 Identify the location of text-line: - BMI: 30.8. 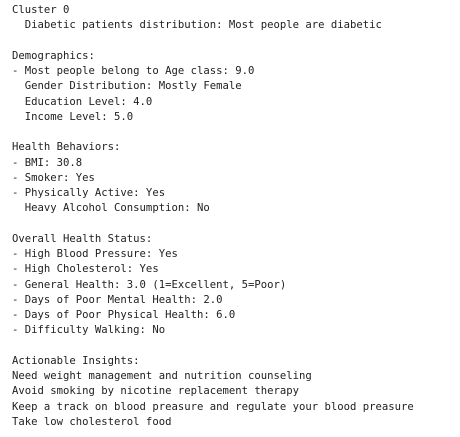
(47, 162).